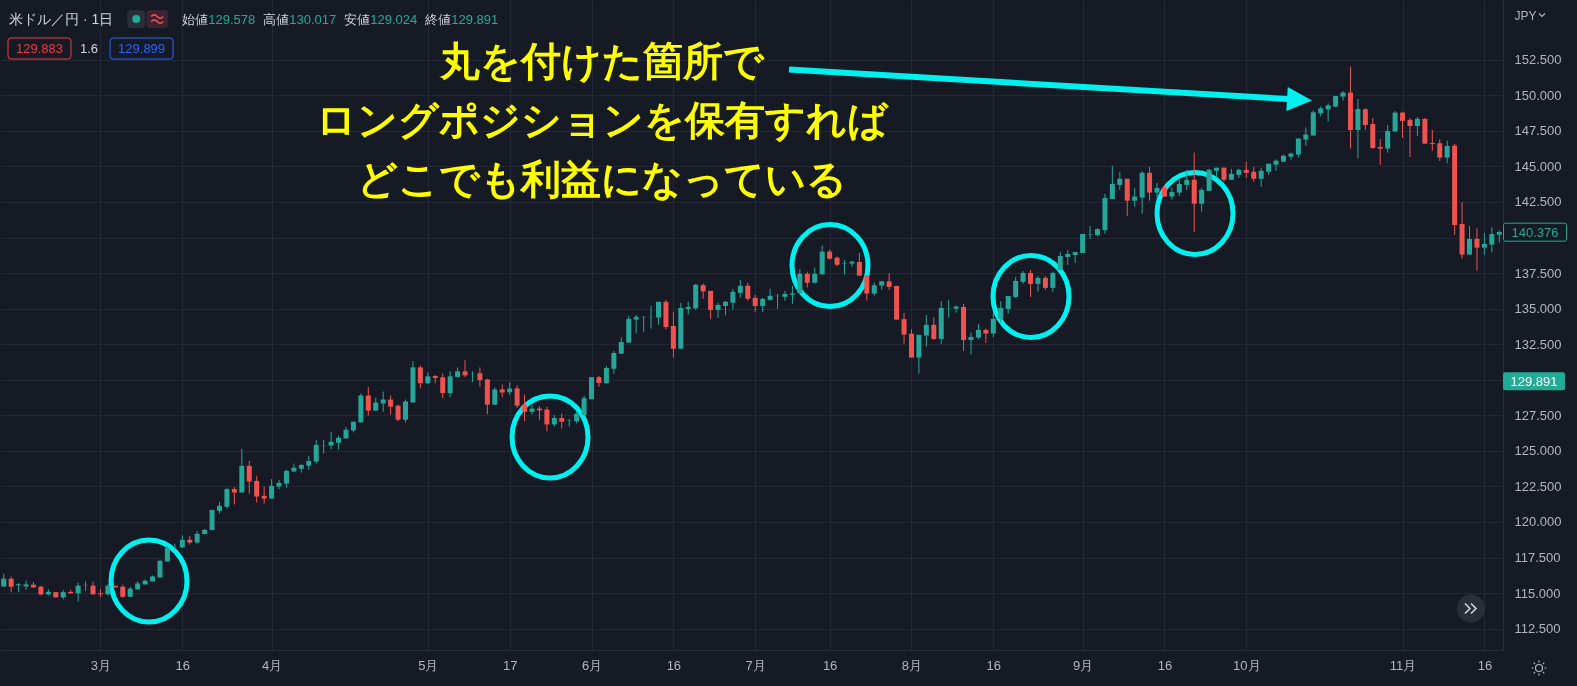  What do you see at coordinates (602, 179) in the screenshot?
I see `annotation: どこでも利益になっている` at bounding box center [602, 179].